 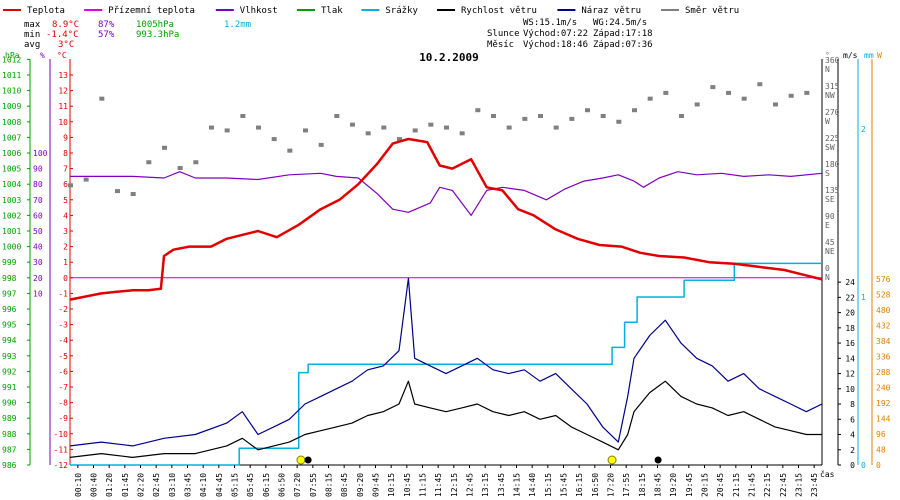 What do you see at coordinates (38, 200) in the screenshot?
I see `tick-humidity: 70` at bounding box center [38, 200].